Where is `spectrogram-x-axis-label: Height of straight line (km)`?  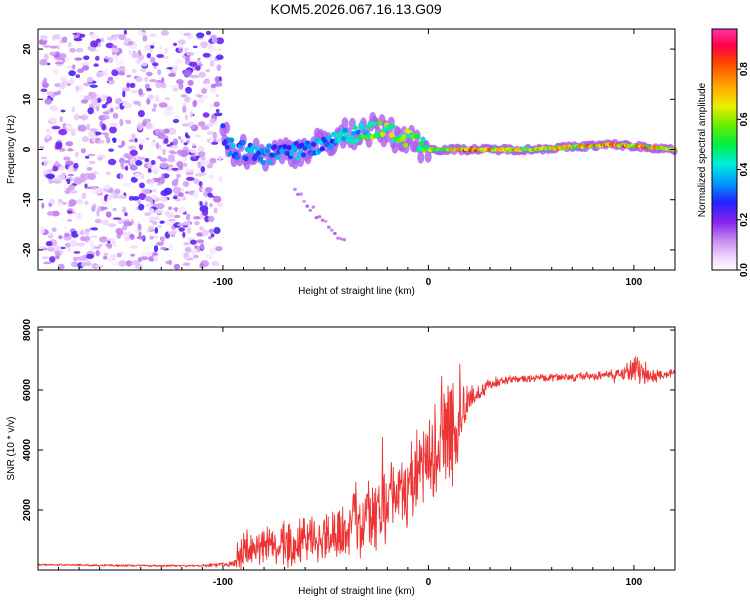 spectrogram-x-axis-label: Height of straight line (km) is located at coordinates (356, 291).